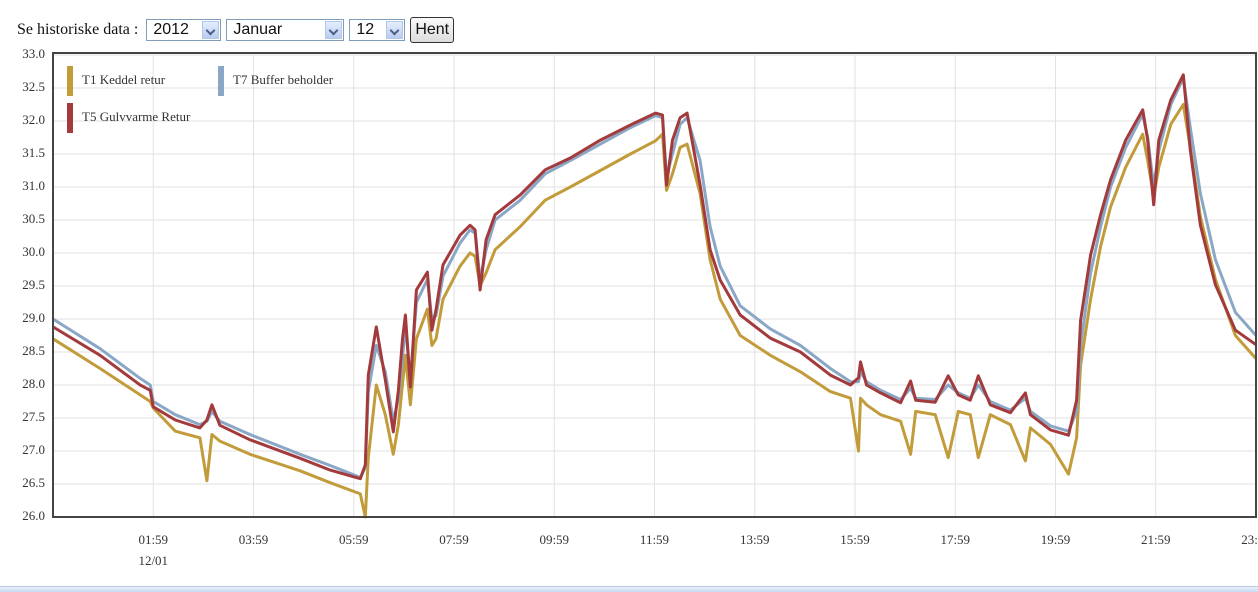 The width and height of the screenshot is (1258, 592). What do you see at coordinates (254, 539) in the screenshot?
I see `x-tick-label: 03:59` at bounding box center [254, 539].